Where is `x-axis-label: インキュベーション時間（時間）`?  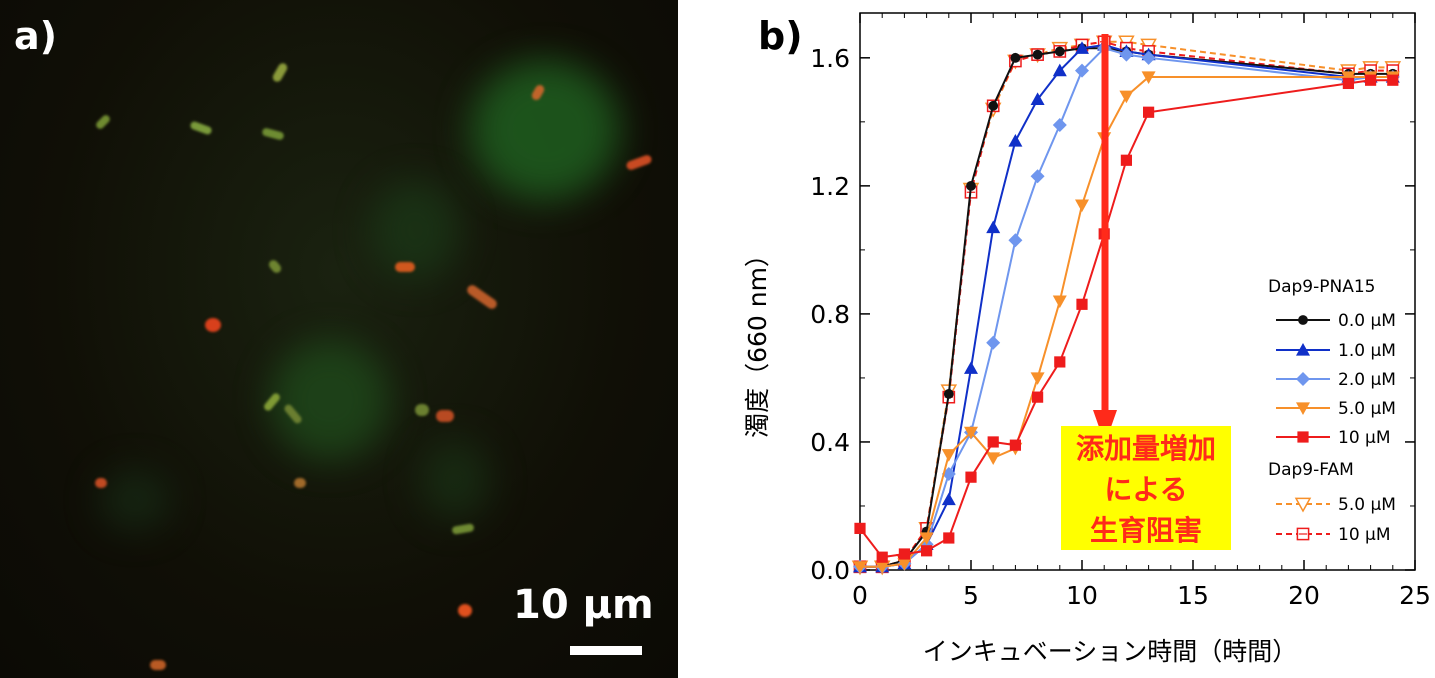
x-axis-label: インキュベーション時間（時間） is located at coordinates (1110, 651).